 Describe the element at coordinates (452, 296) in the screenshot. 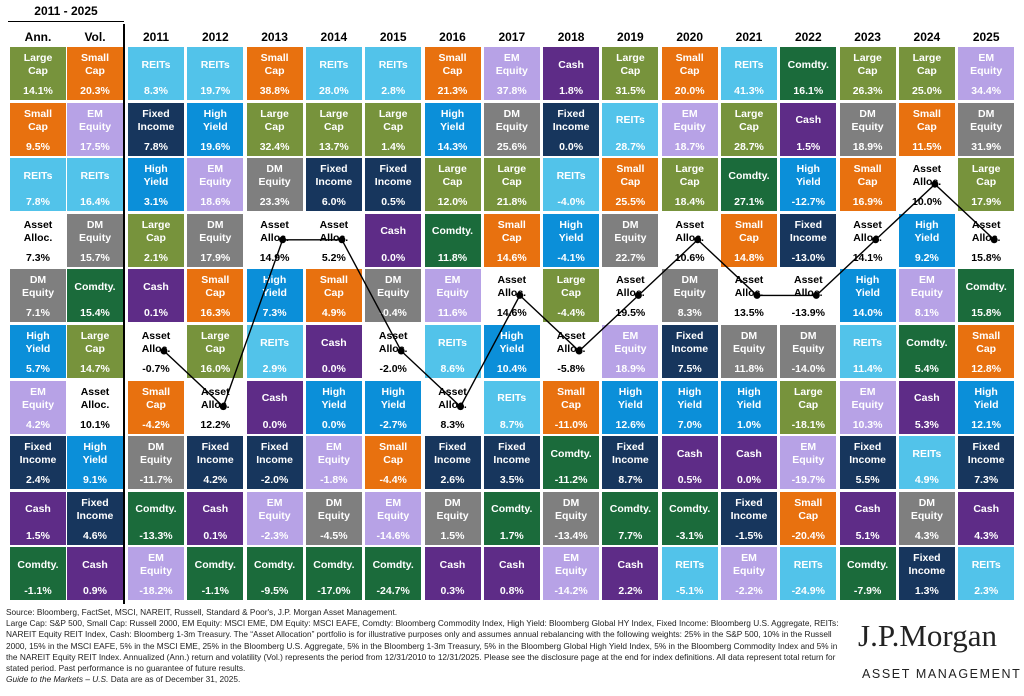

I see `cell: EM Equity 11.6%` at that location.